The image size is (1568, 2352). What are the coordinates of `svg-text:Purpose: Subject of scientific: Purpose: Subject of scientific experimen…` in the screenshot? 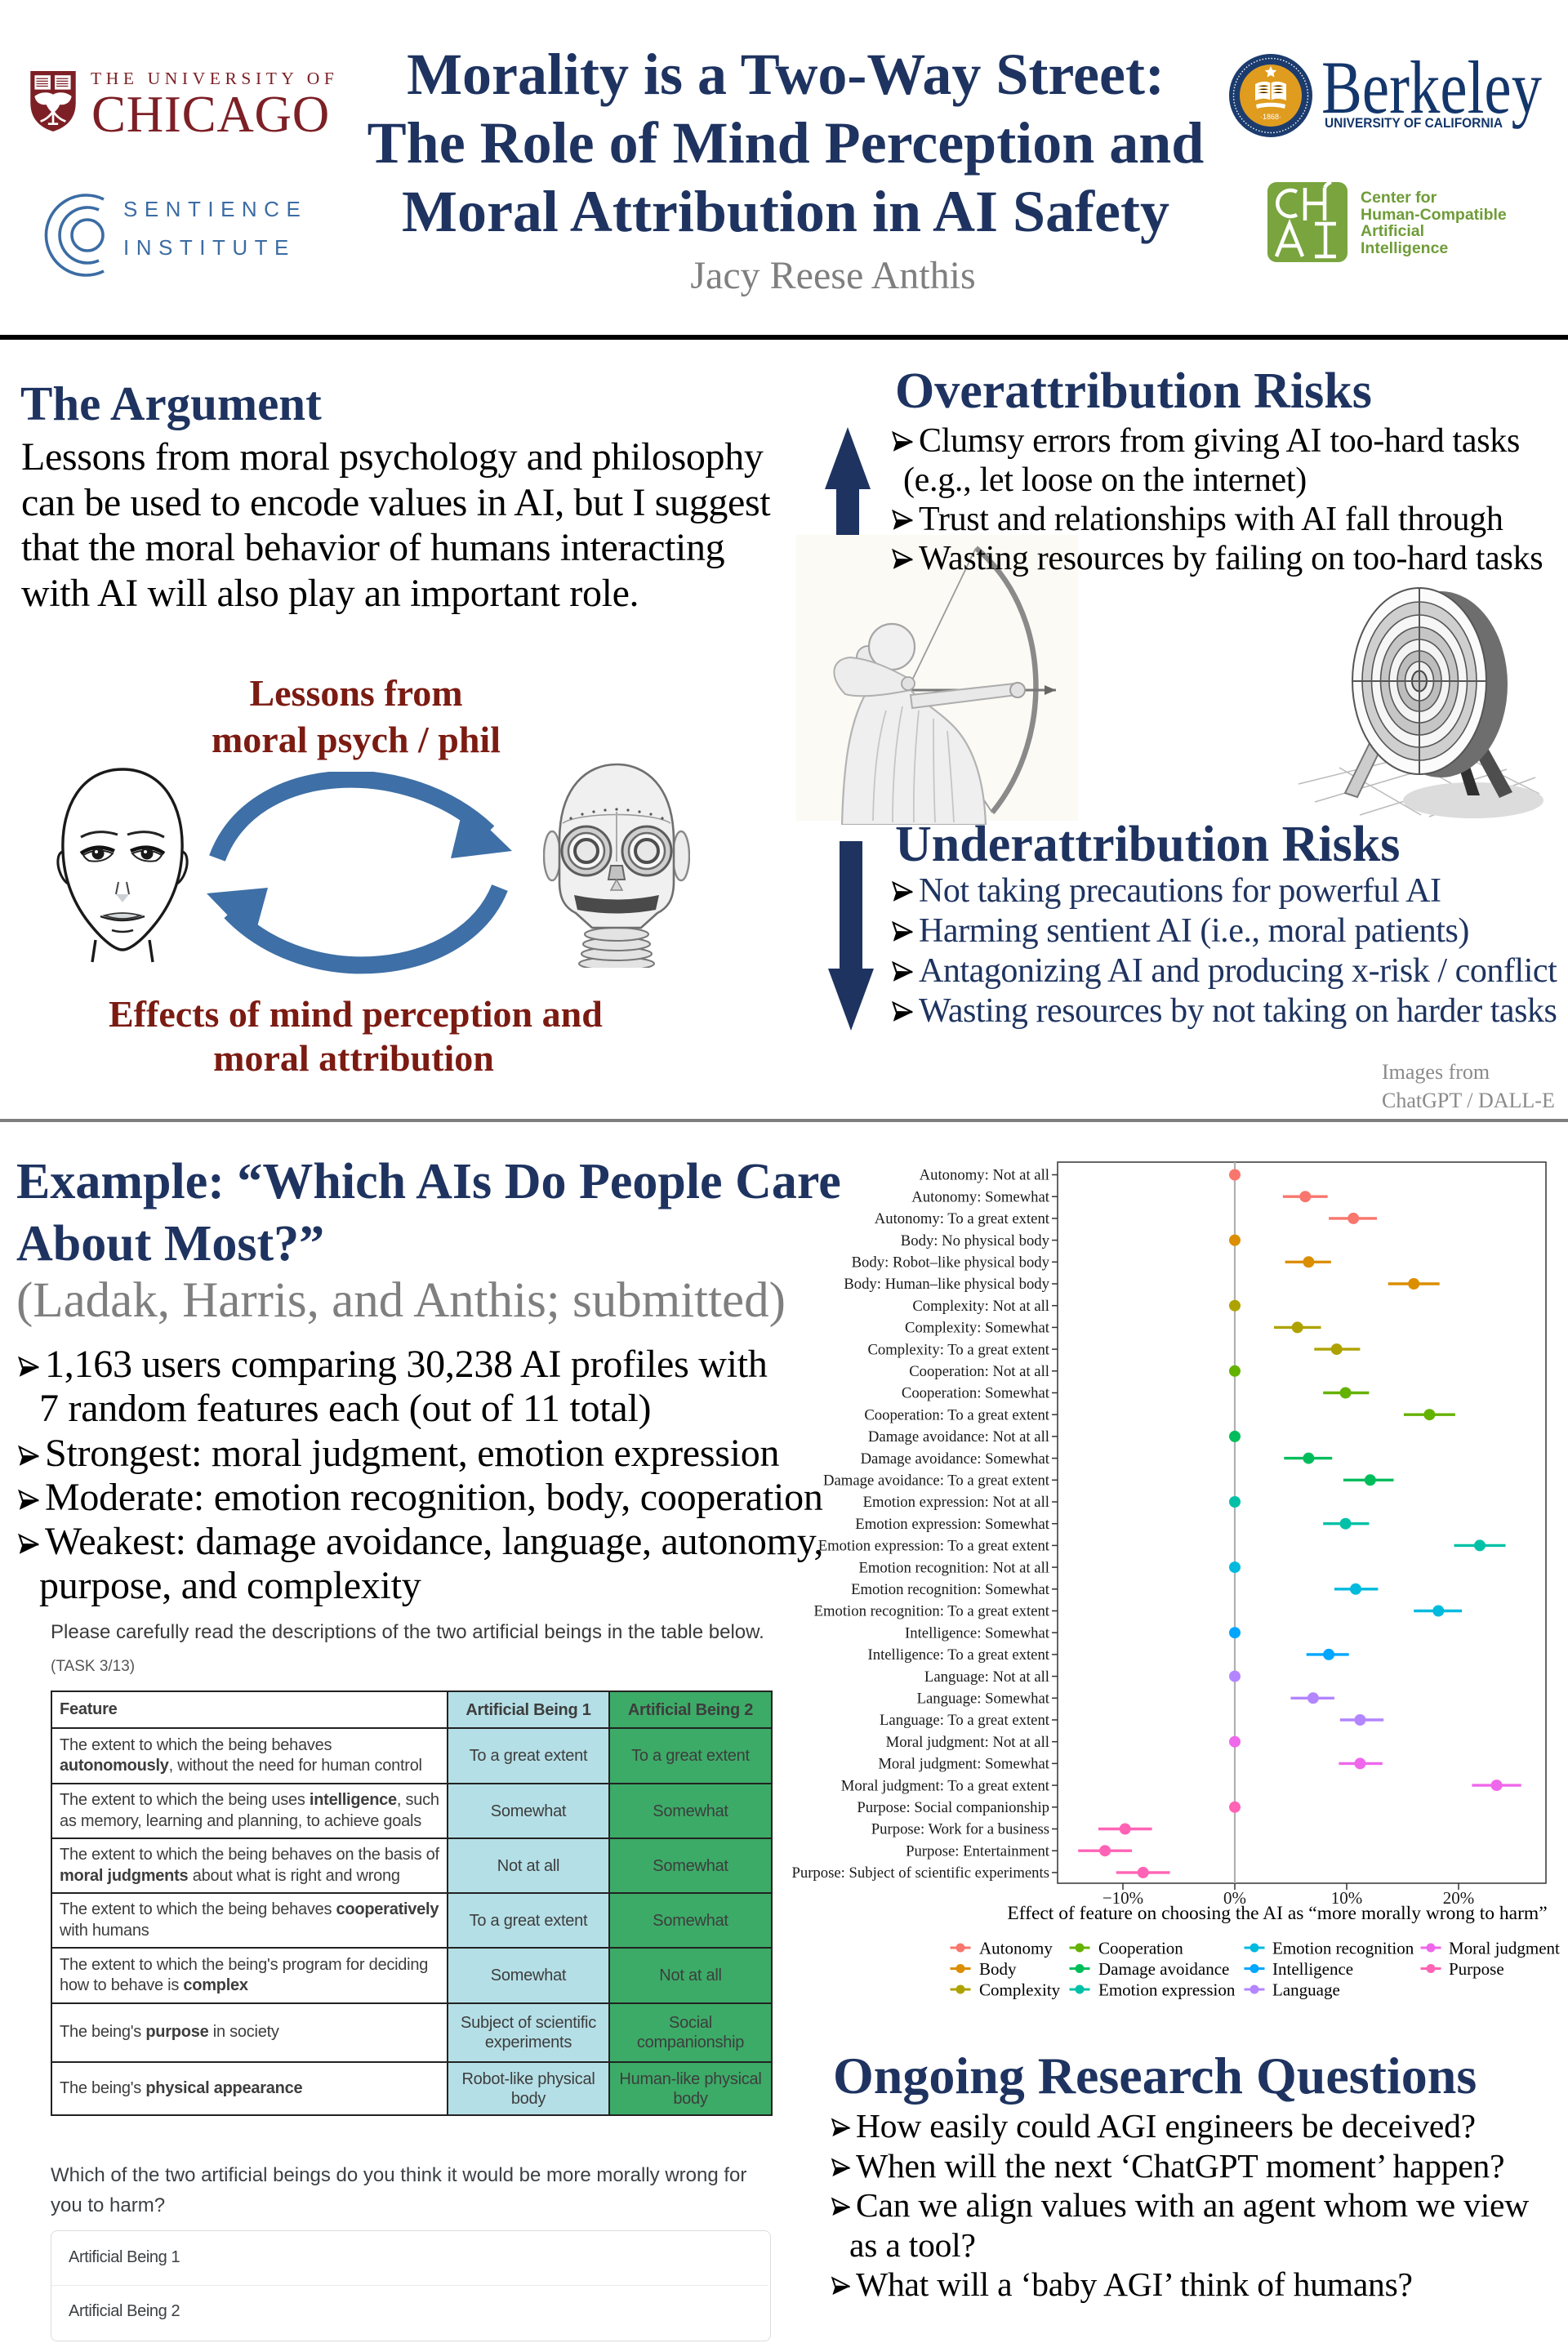 It's located at (920, 1873).